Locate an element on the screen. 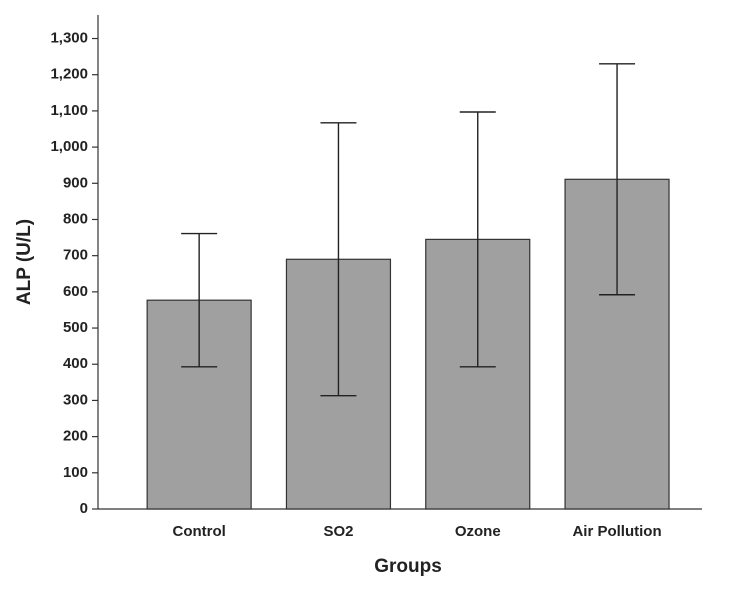 This screenshot has height=591, width=731. x-tick-label: Air Pollution is located at coordinates (616, 531).